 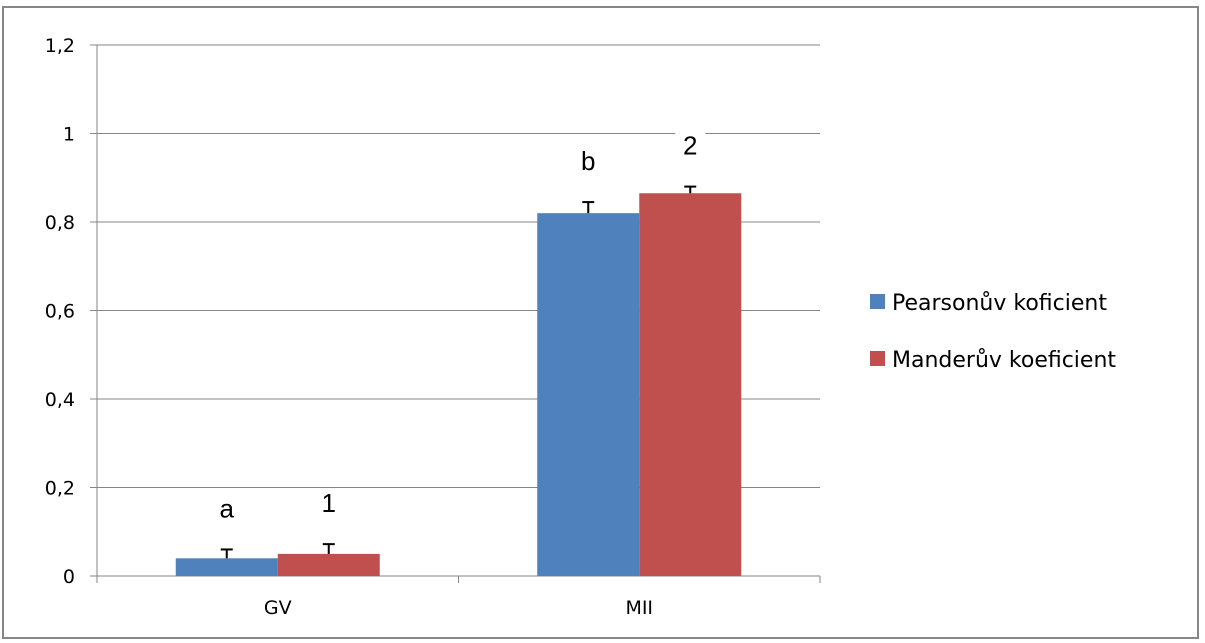 I want to click on x-tick-label: MII, so click(x=639, y=608).